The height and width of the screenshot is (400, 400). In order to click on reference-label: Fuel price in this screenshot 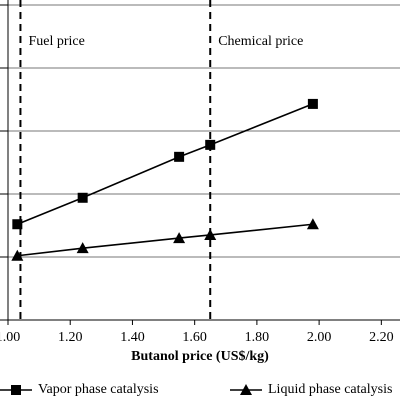, I will do `click(56, 41)`.